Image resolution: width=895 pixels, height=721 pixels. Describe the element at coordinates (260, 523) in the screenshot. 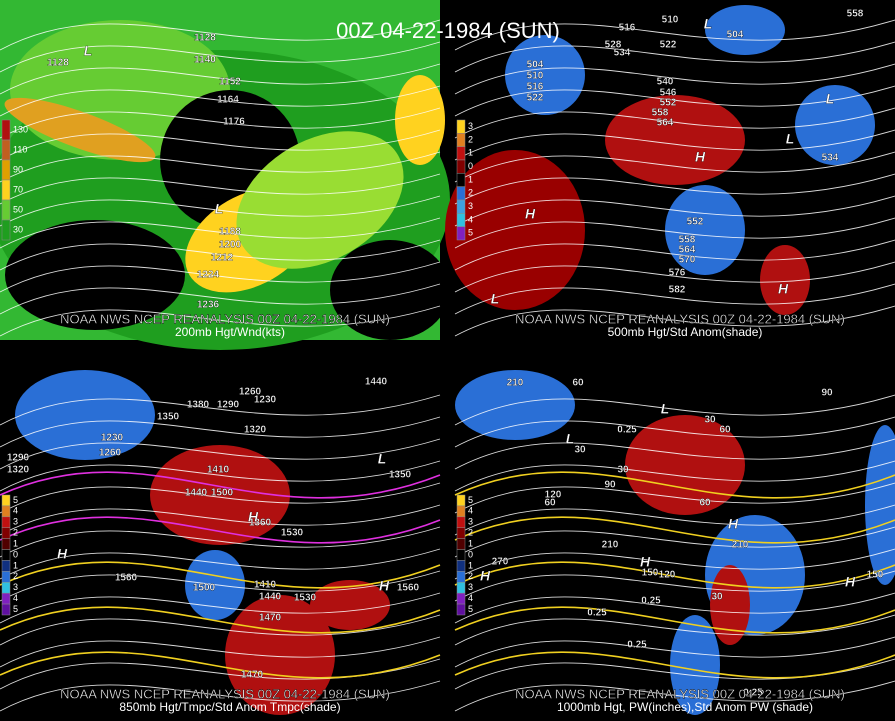

I see `contour-label: 1360` at that location.